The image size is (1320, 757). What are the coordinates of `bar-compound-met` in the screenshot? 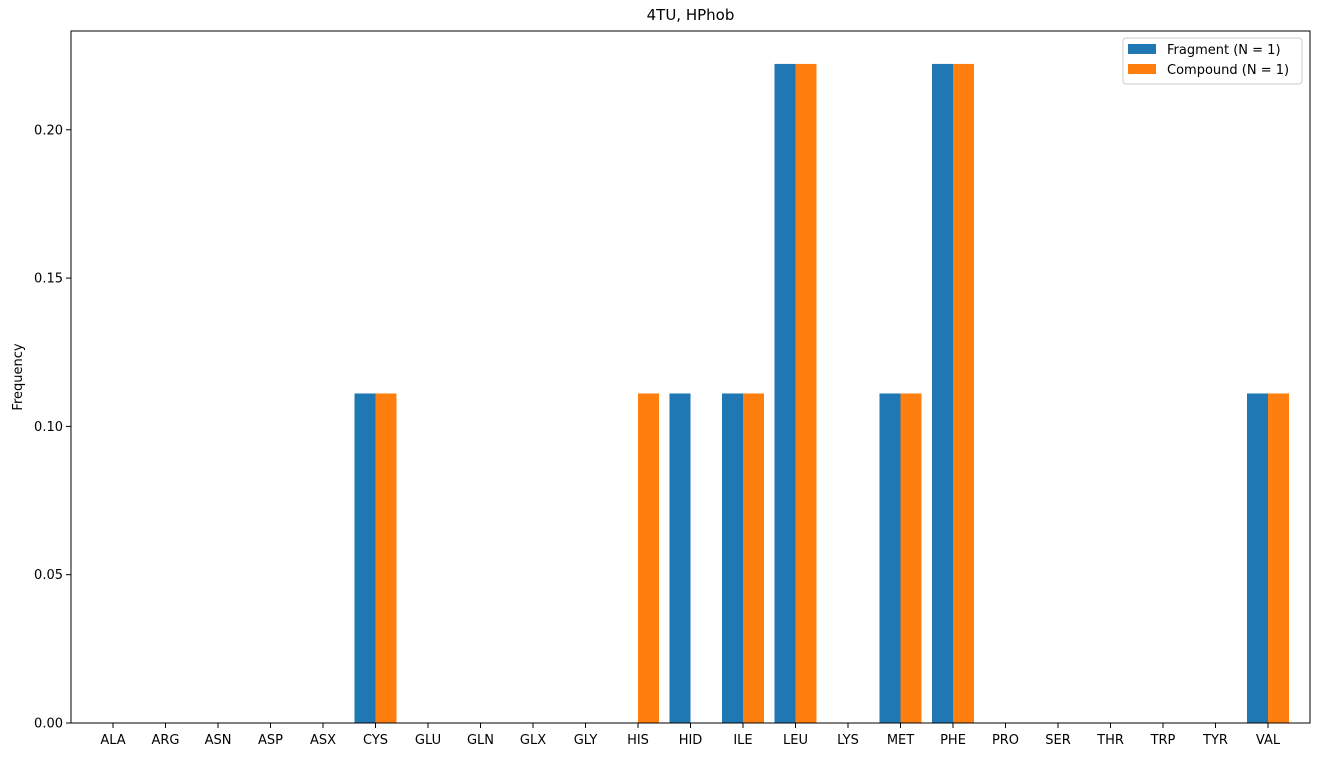 It's located at (911, 558).